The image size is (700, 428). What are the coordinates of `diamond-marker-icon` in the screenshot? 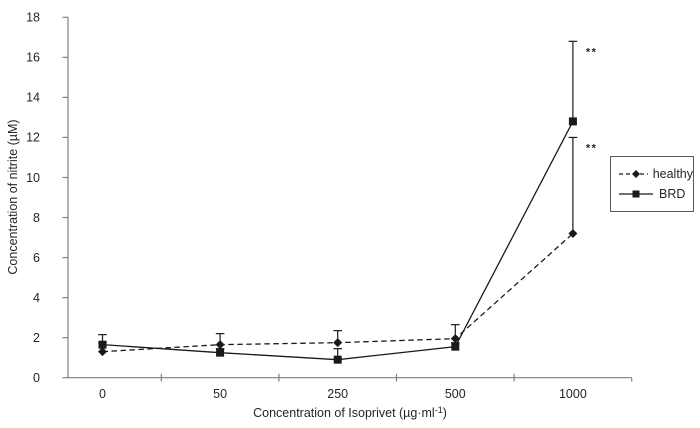 It's located at (636, 174).